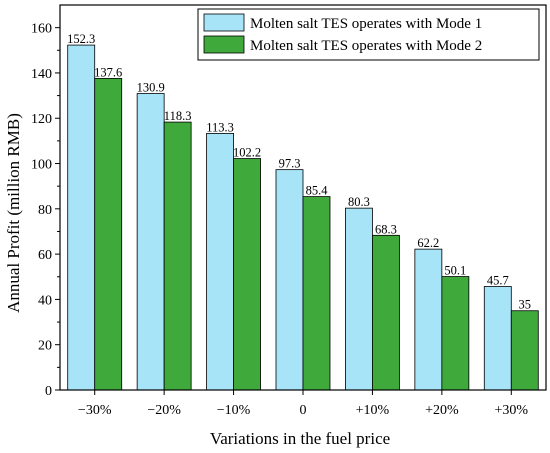 Image resolution: width=550 pixels, height=453 pixels. Describe the element at coordinates (45, 300) in the screenshot. I see `y-tick-label: 40` at that location.